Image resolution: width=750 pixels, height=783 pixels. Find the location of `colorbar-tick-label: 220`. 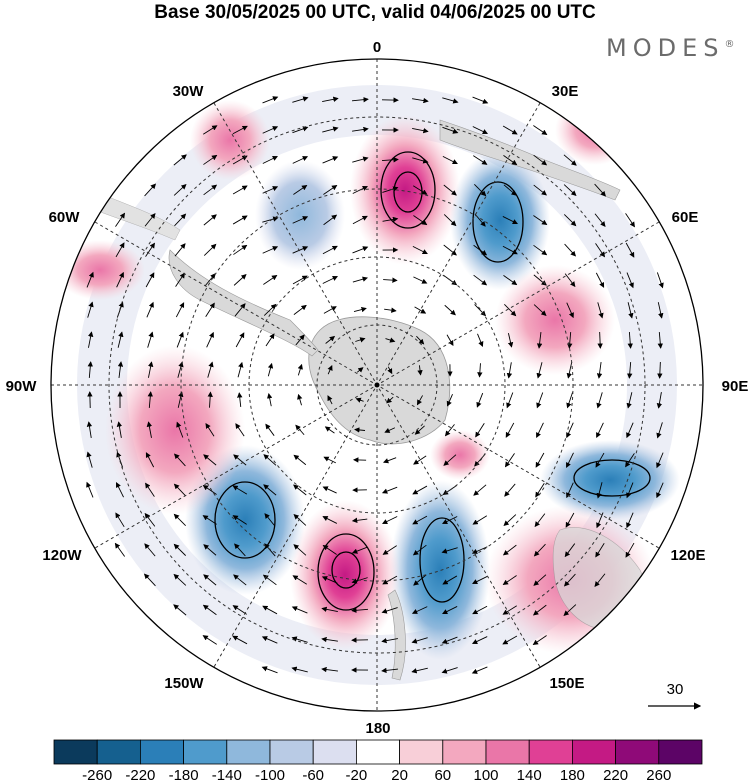

colorbar-tick-label: 220 is located at coordinates (615, 775).